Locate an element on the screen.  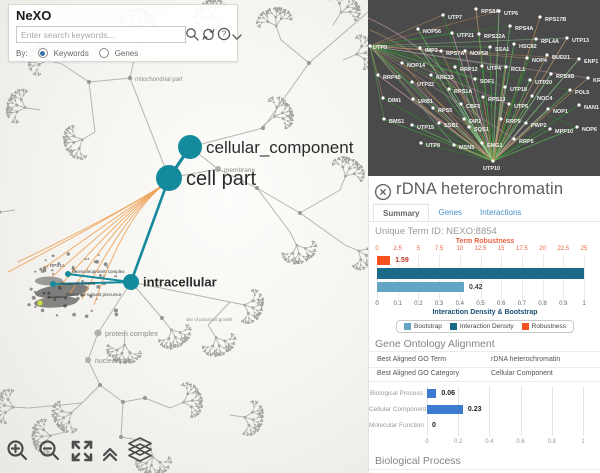
search-input is located at coordinates (101, 34).